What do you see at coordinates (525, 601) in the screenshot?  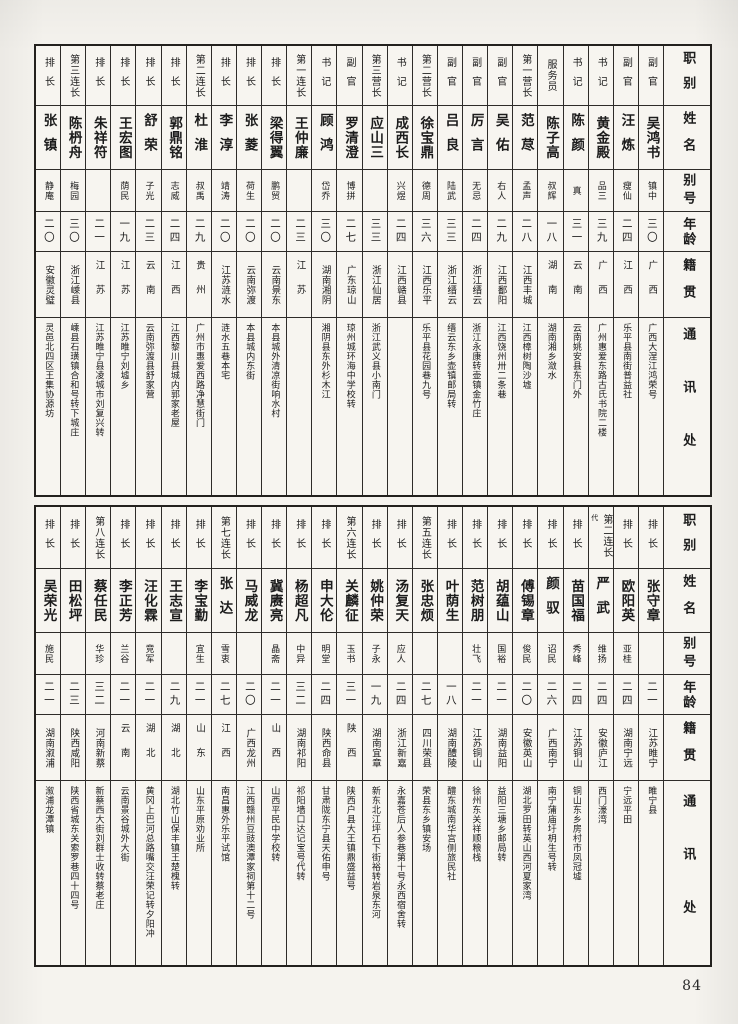 I see `cell-name: 傅锡章` at bounding box center [525, 601].